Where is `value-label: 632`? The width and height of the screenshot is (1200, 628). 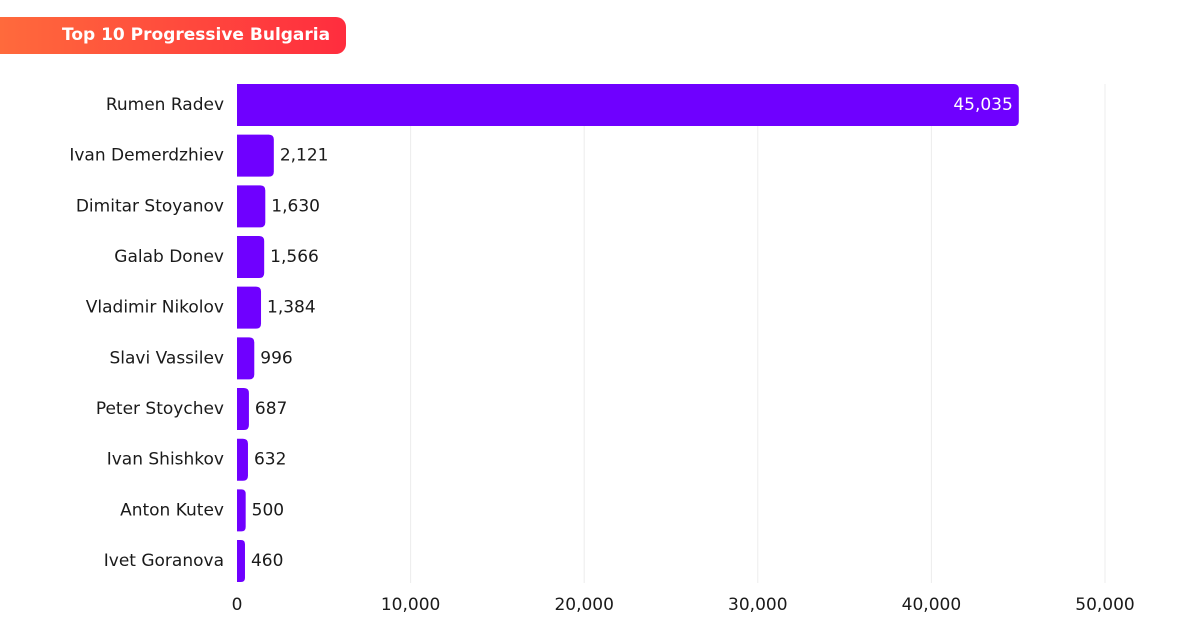 value-label: 632 is located at coordinates (270, 460).